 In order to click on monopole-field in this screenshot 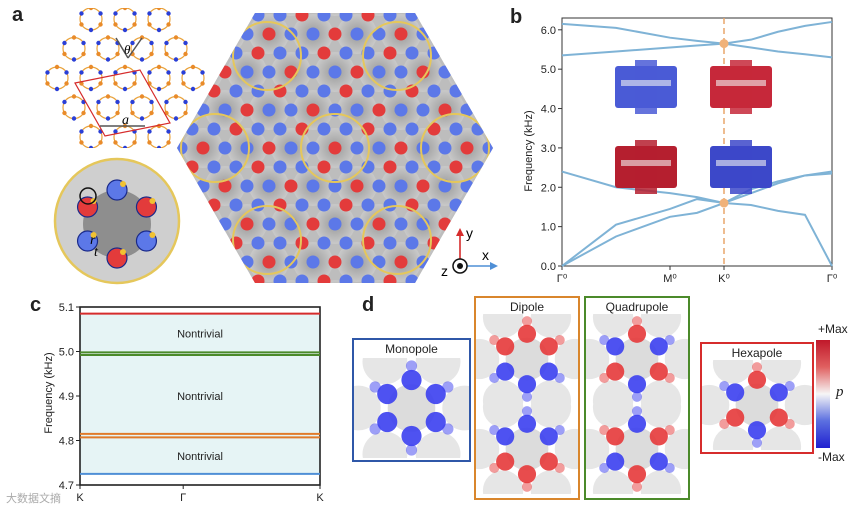, I will do `click(411, 408)`.